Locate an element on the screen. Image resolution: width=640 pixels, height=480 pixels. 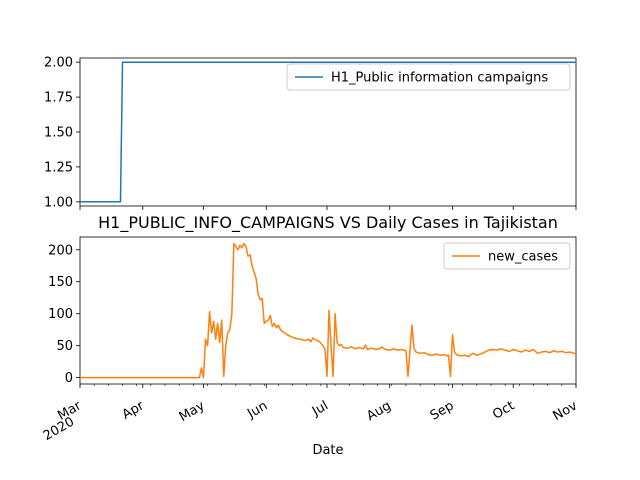
legend-label: H1_Public information campaigns is located at coordinates (439, 78).